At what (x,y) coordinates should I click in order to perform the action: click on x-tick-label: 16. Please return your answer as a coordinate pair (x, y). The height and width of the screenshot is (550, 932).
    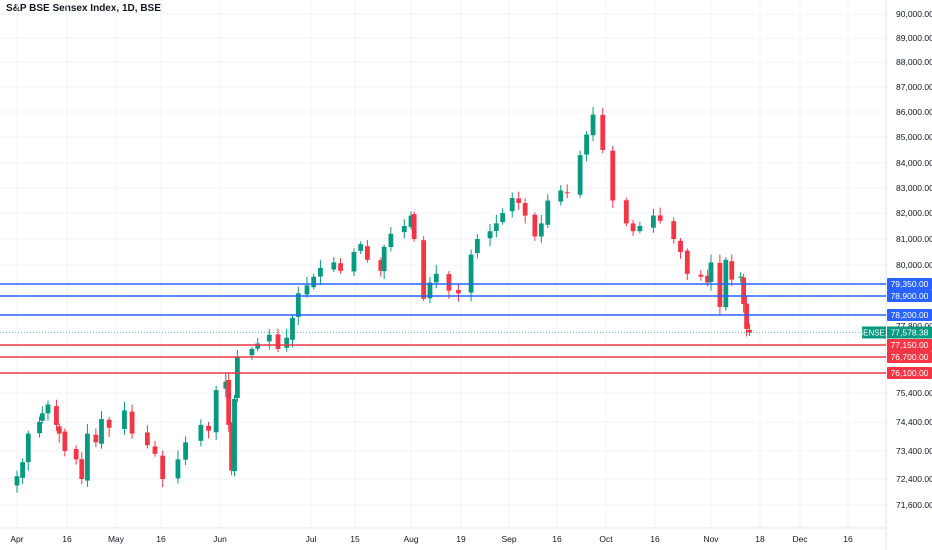
    Looking at the image, I should click on (67, 539).